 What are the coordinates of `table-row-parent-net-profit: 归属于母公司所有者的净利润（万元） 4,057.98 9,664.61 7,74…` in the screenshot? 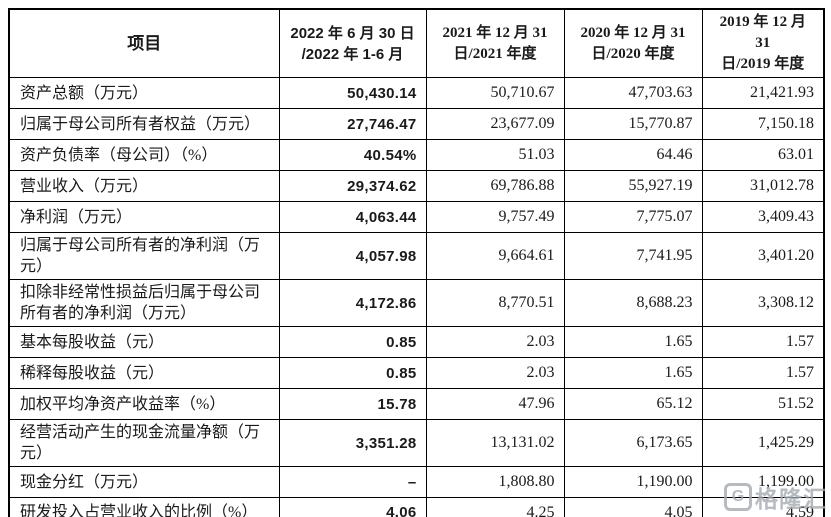 It's located at (416, 256).